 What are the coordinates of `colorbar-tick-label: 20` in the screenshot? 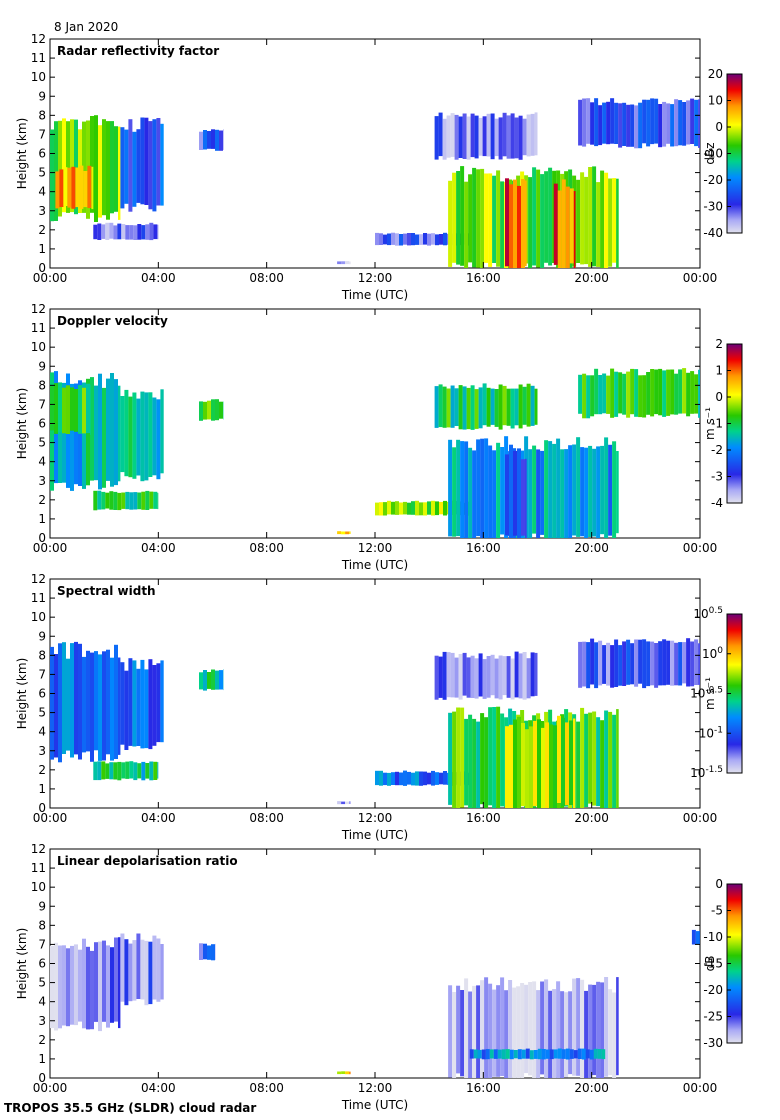 It's located at (715, 74).